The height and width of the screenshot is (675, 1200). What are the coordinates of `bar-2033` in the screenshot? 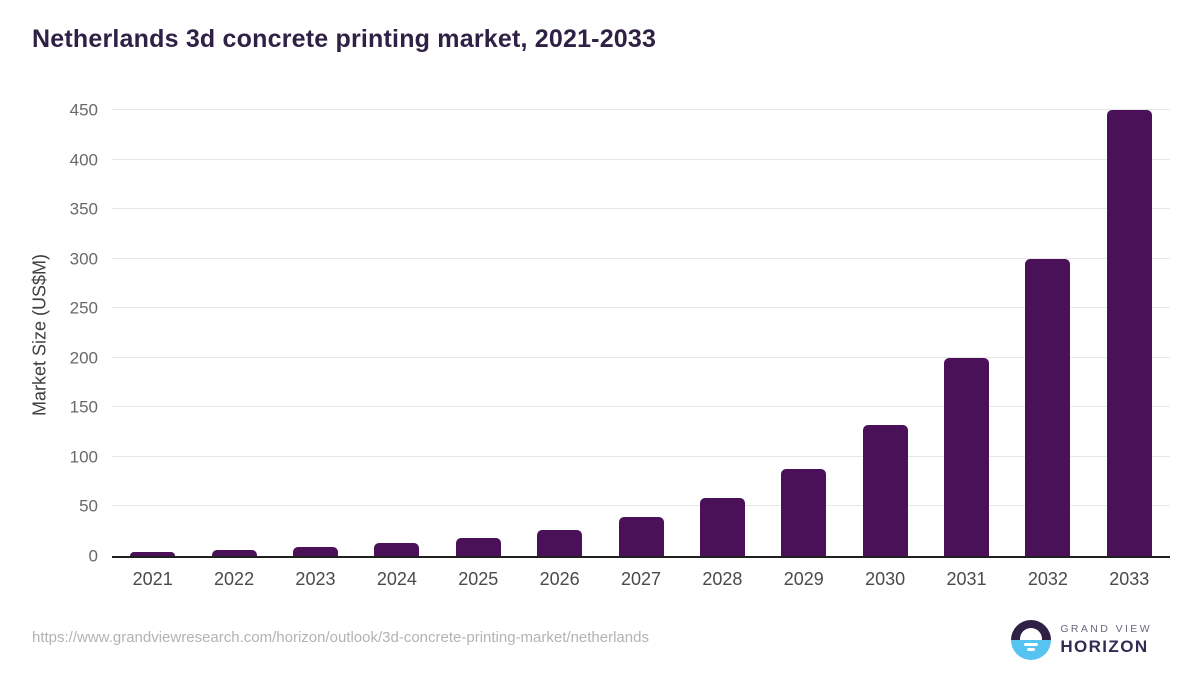 It's located at (1129, 333).